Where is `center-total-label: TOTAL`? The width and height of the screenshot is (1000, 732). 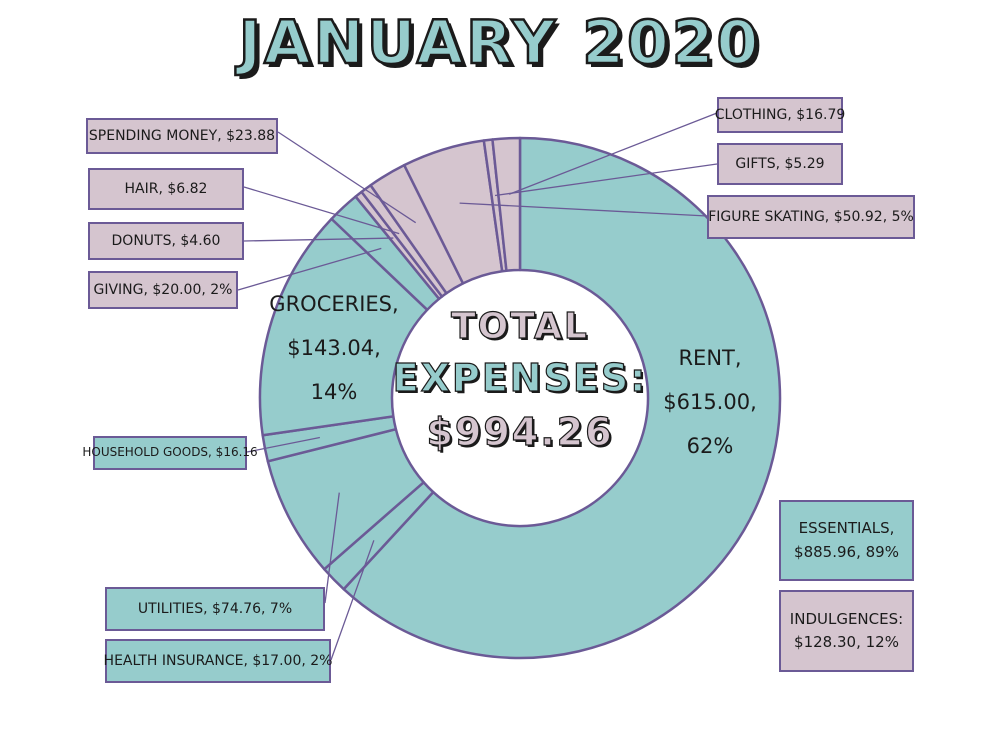 center-total-label: TOTAL is located at coordinates (520, 326).